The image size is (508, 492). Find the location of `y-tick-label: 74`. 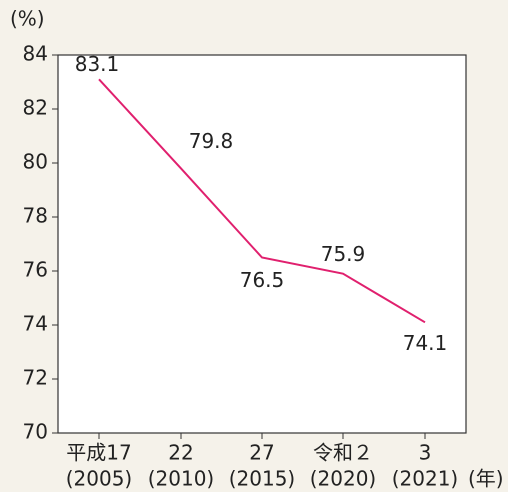

y-tick-label: 74 is located at coordinates (35, 324).